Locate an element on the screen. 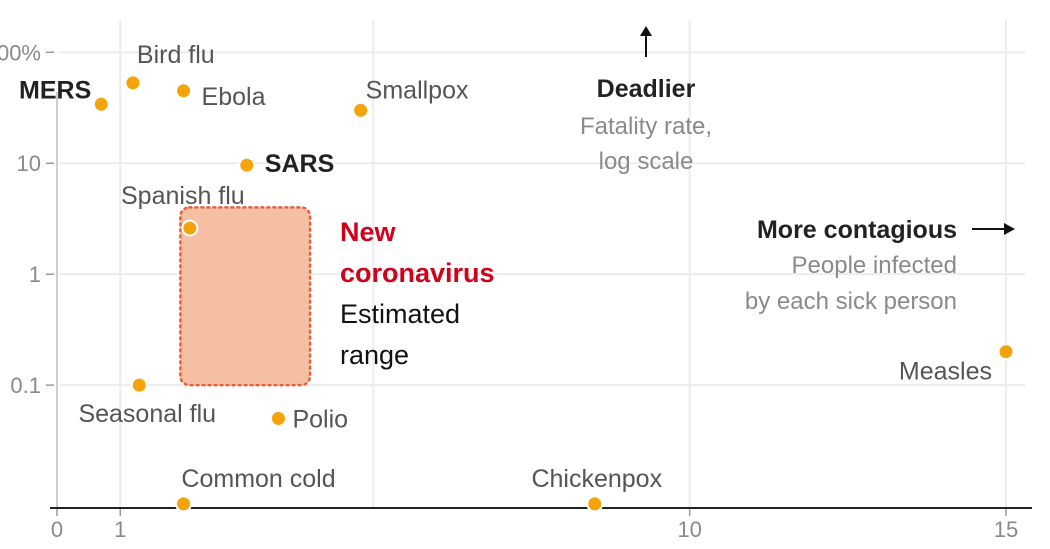  data-label: SARS is located at coordinates (299, 164).